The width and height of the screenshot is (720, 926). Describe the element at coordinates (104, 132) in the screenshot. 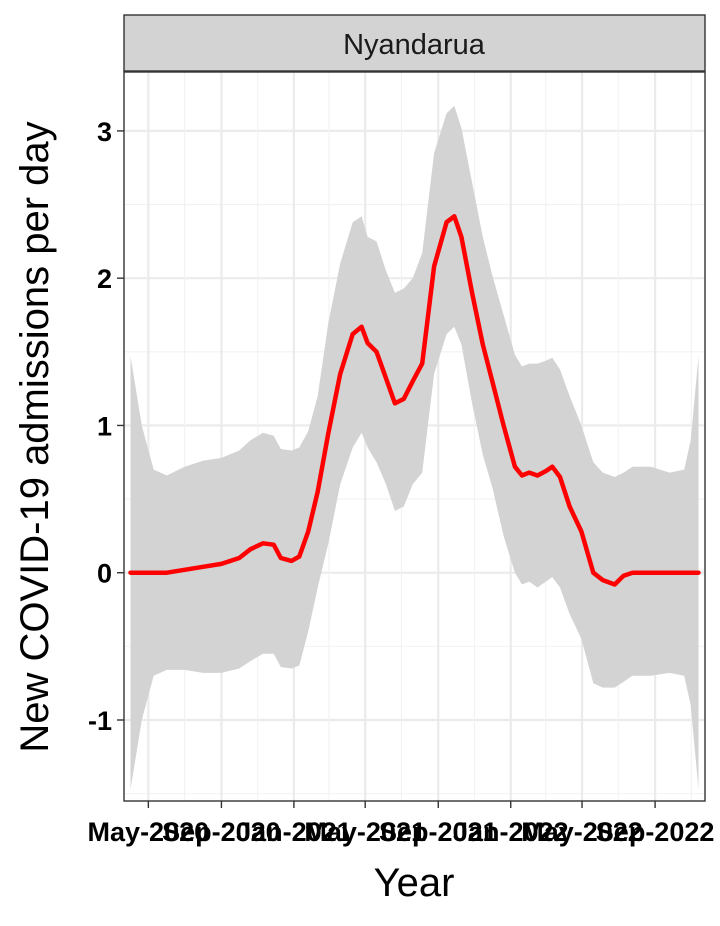

I see `y-tick-label: 3` at that location.